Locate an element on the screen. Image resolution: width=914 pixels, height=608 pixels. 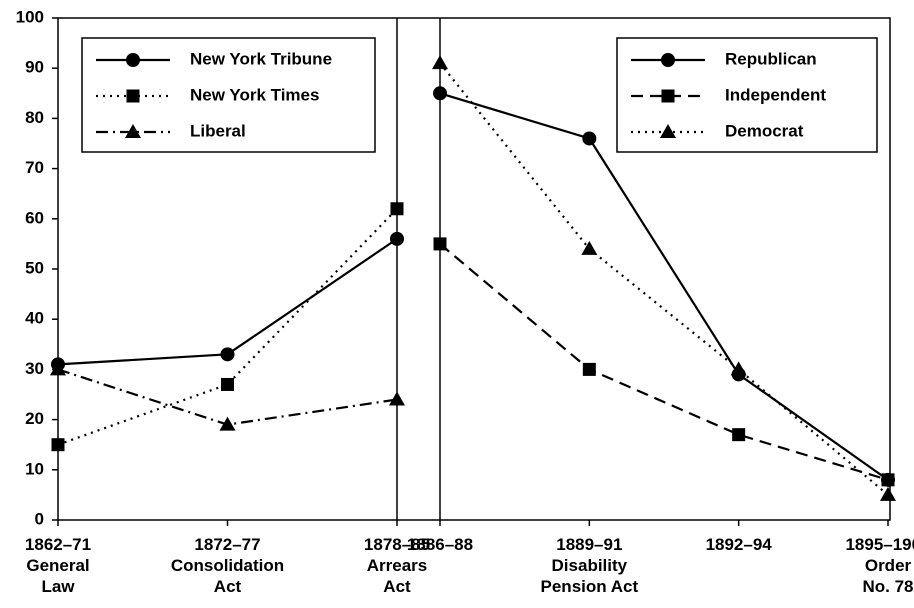
x-tick-label: 1886–88 is located at coordinates (440, 544).